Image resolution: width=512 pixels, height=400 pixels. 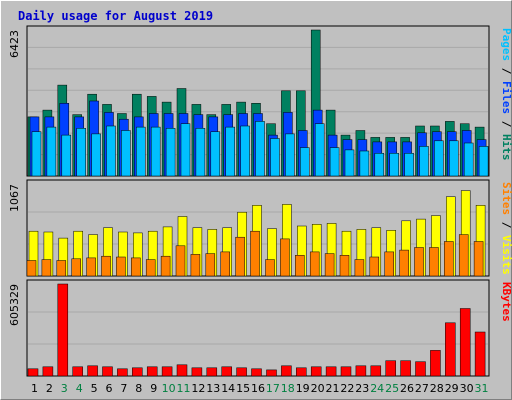 I want to click on x-axis-label-day-27: 27, so click(x=422, y=388).